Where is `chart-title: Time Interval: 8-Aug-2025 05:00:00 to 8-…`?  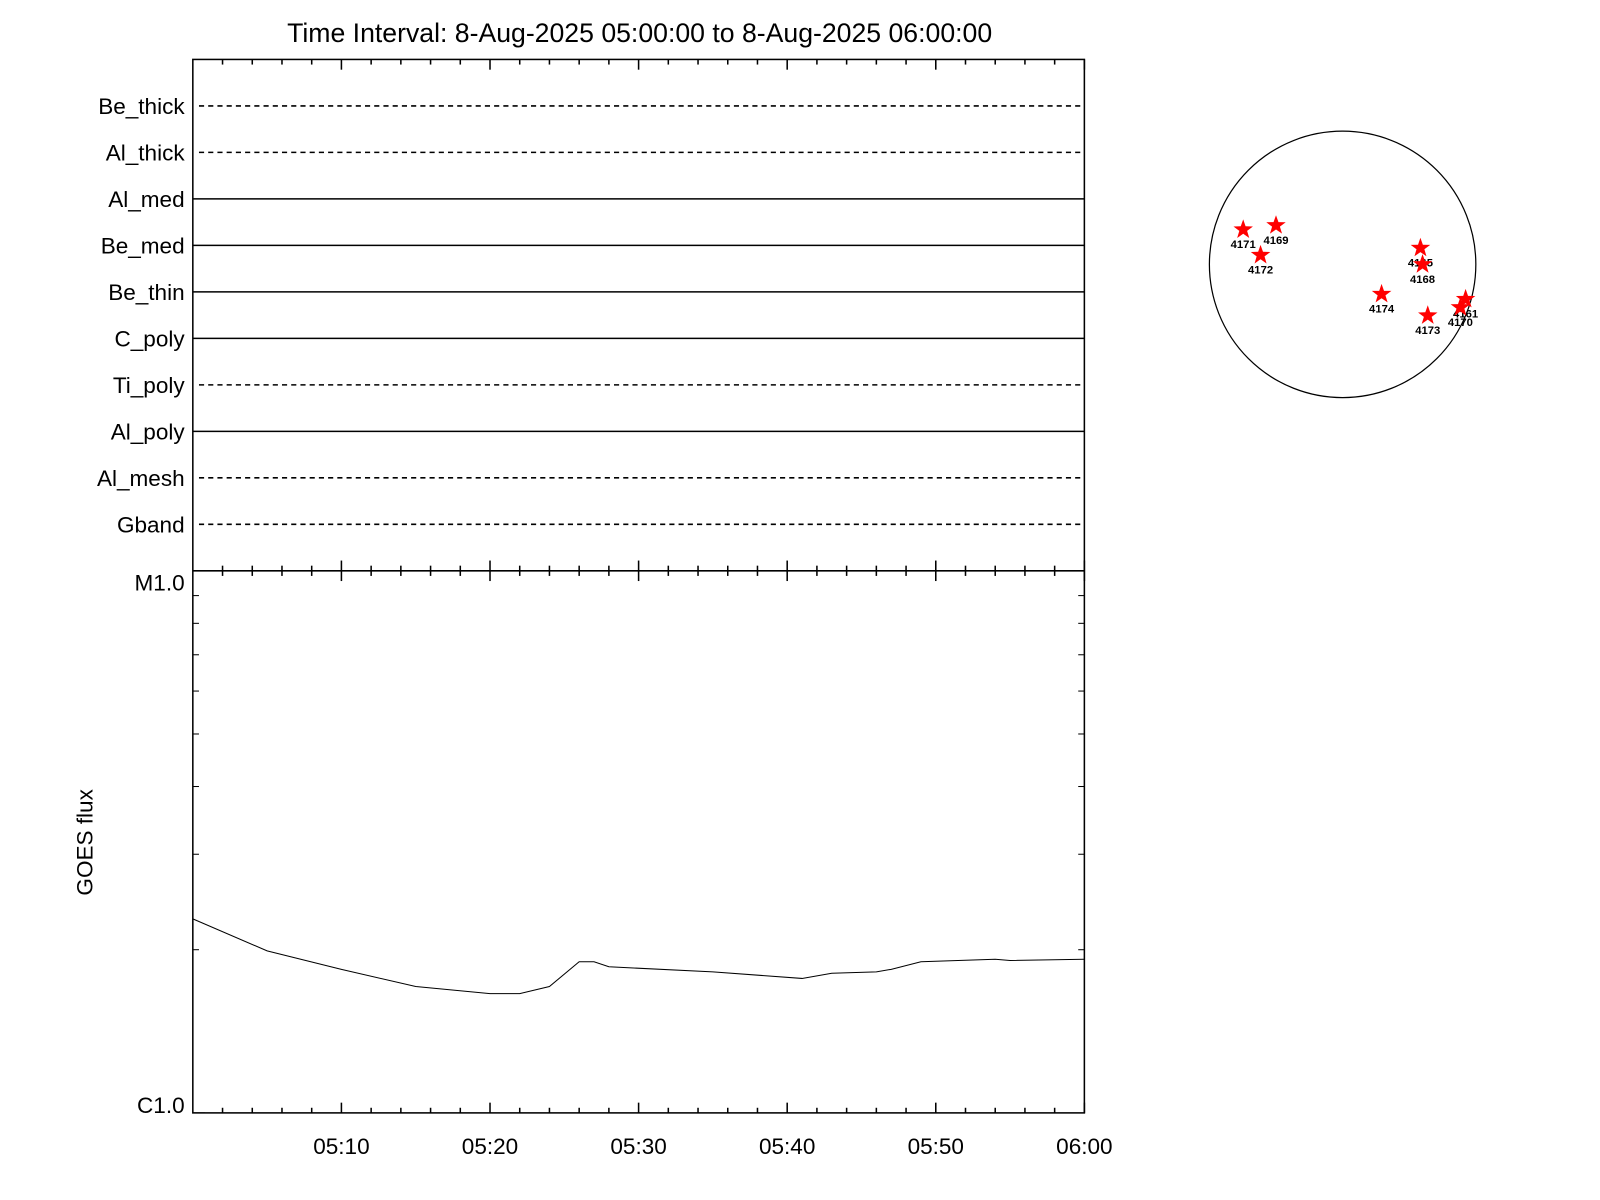 chart-title: Time Interval: 8-Aug-2025 05:00:00 to 8-… is located at coordinates (639, 33).